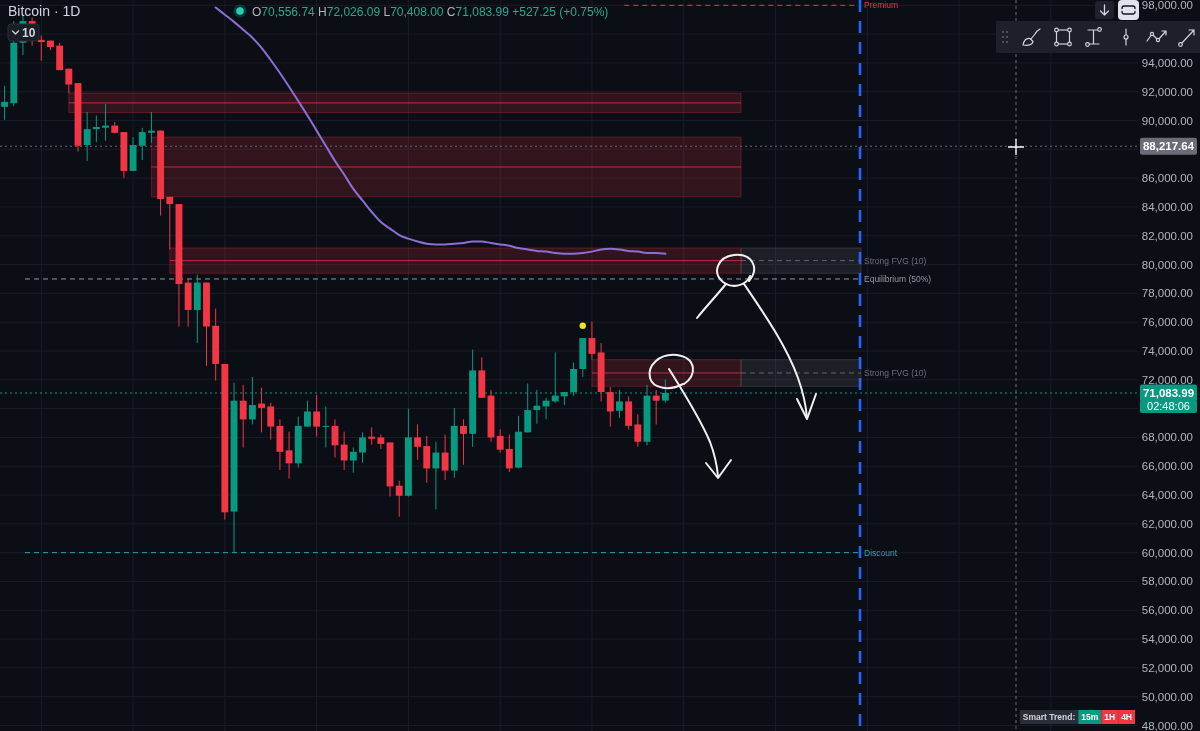 Image resolution: width=1200 pixels, height=731 pixels. I want to click on y-tick-label: 90,000.00, so click(1167, 120).